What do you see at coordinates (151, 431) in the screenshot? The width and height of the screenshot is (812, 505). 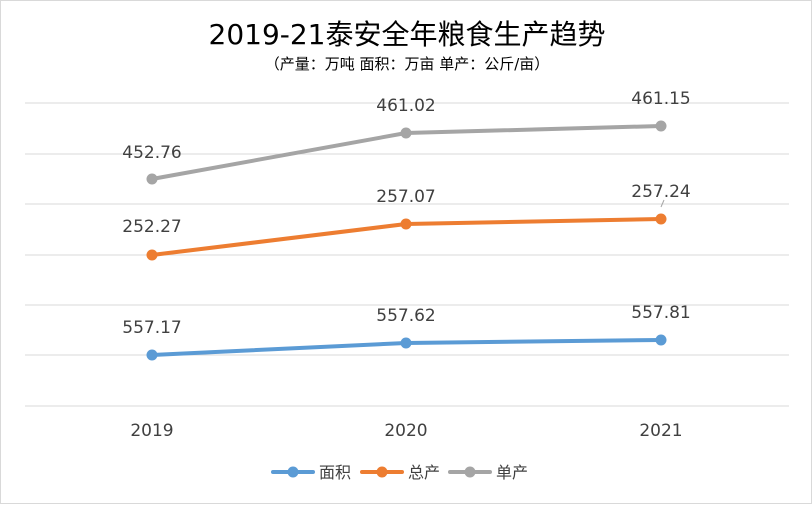 I see `x-tick-label-2019: 2019` at bounding box center [151, 431].